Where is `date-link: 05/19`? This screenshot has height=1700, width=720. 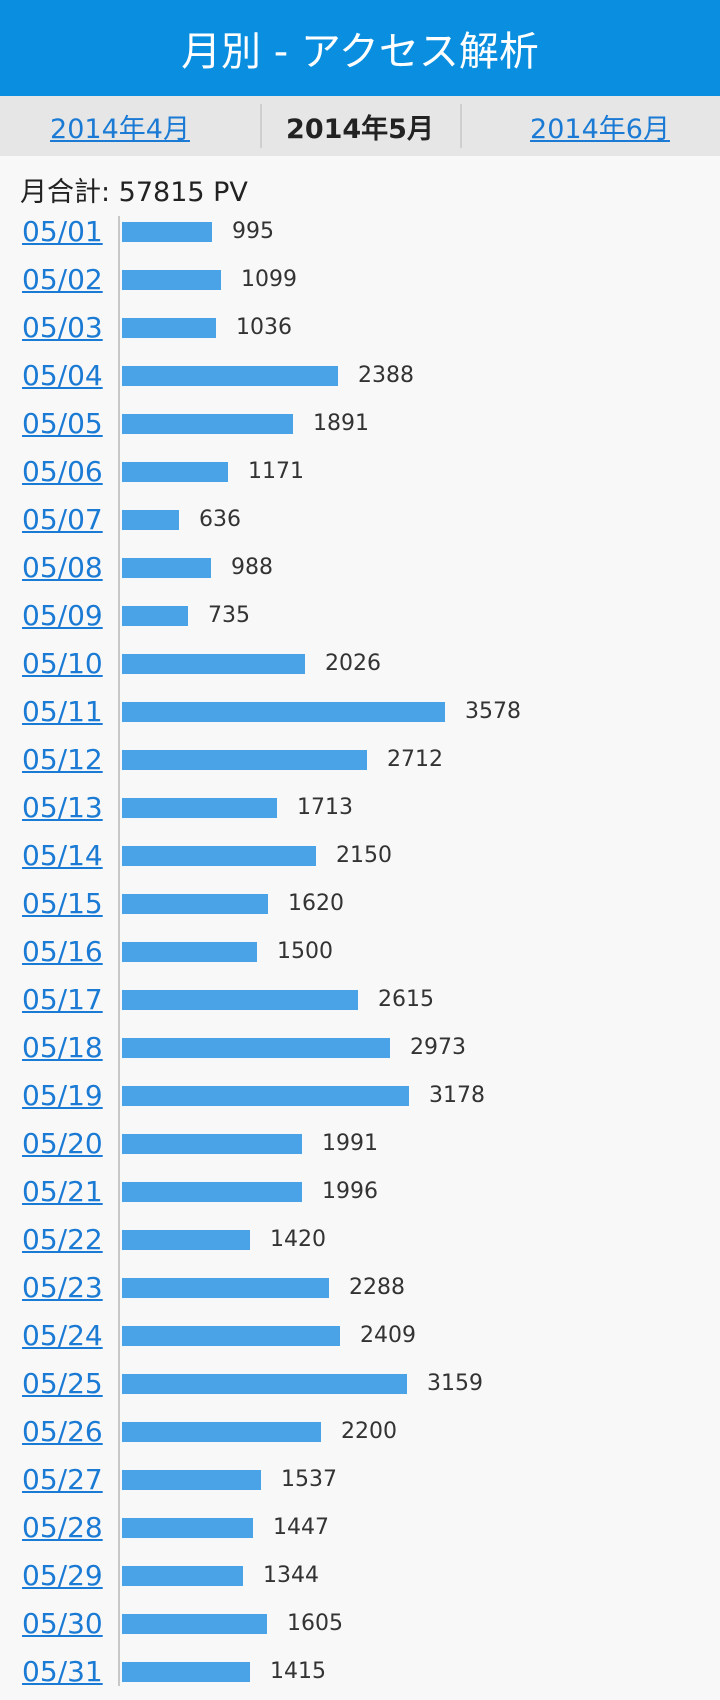
date-link: 05/19 is located at coordinates (62, 1095).